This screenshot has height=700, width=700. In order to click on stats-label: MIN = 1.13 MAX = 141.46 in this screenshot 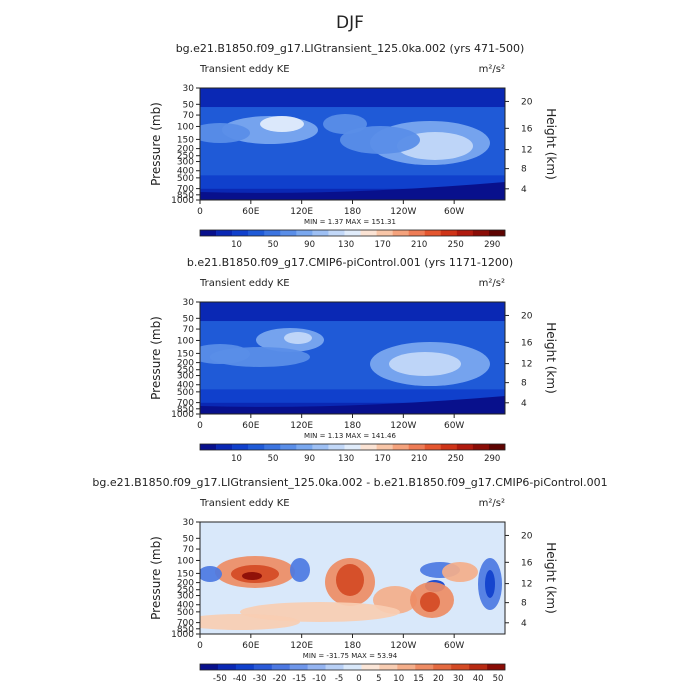, I will do `click(350, 436)`.